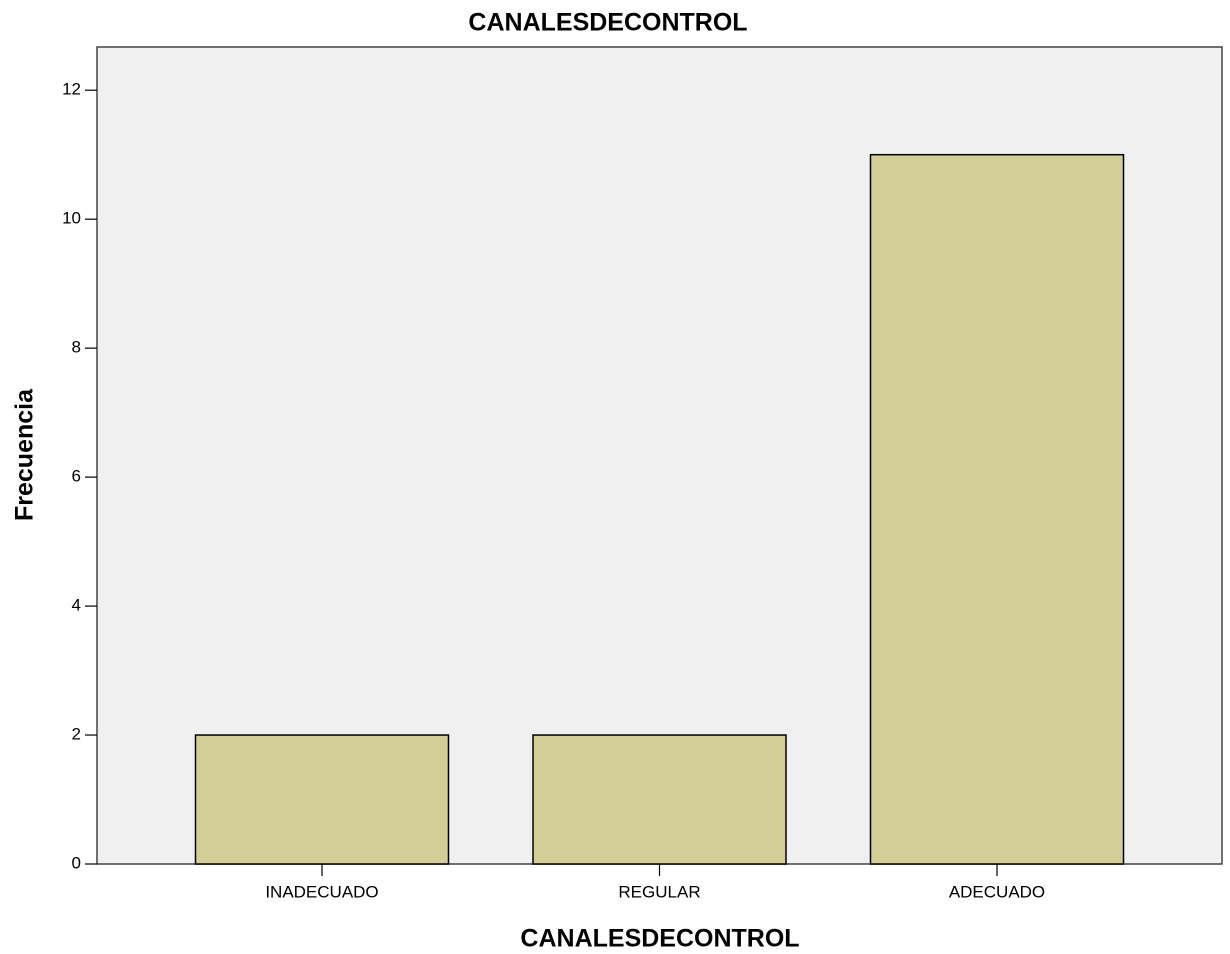 The height and width of the screenshot is (954, 1230). What do you see at coordinates (71, 89) in the screenshot?
I see `y-tick-label: 12` at bounding box center [71, 89].